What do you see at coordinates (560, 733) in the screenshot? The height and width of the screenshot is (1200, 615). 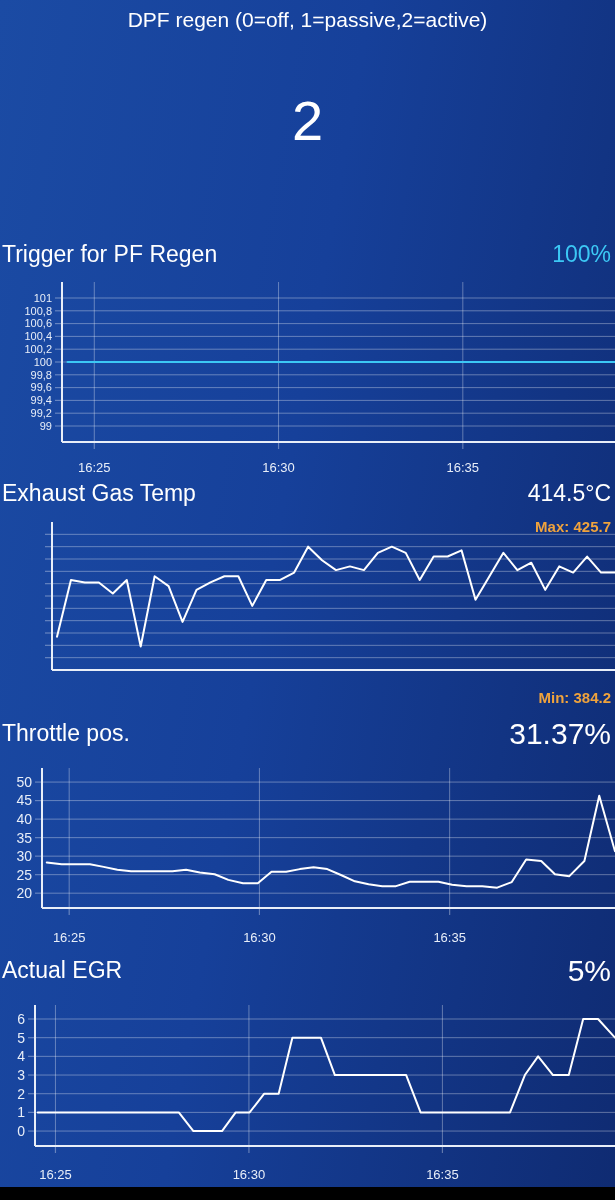 I see `text: 31.37%` at bounding box center [560, 733].